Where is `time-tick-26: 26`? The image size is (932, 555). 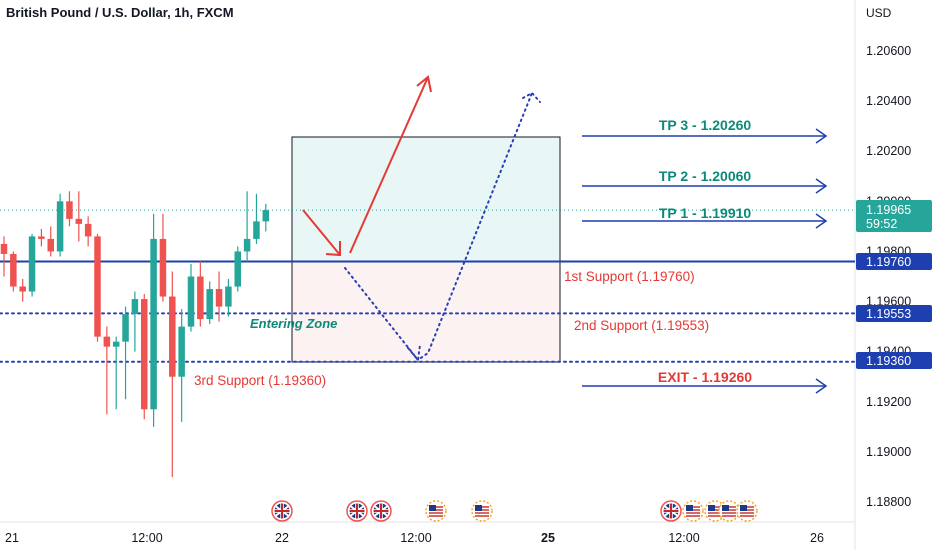
time-tick-26: 26 is located at coordinates (817, 538).